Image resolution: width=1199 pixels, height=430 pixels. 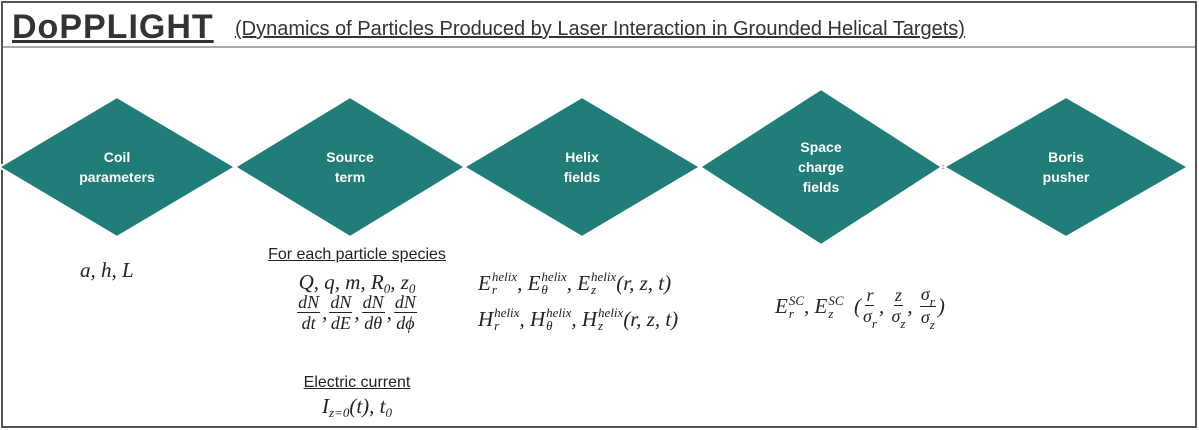 I want to click on math-text: dθ, so click(x=373, y=323).